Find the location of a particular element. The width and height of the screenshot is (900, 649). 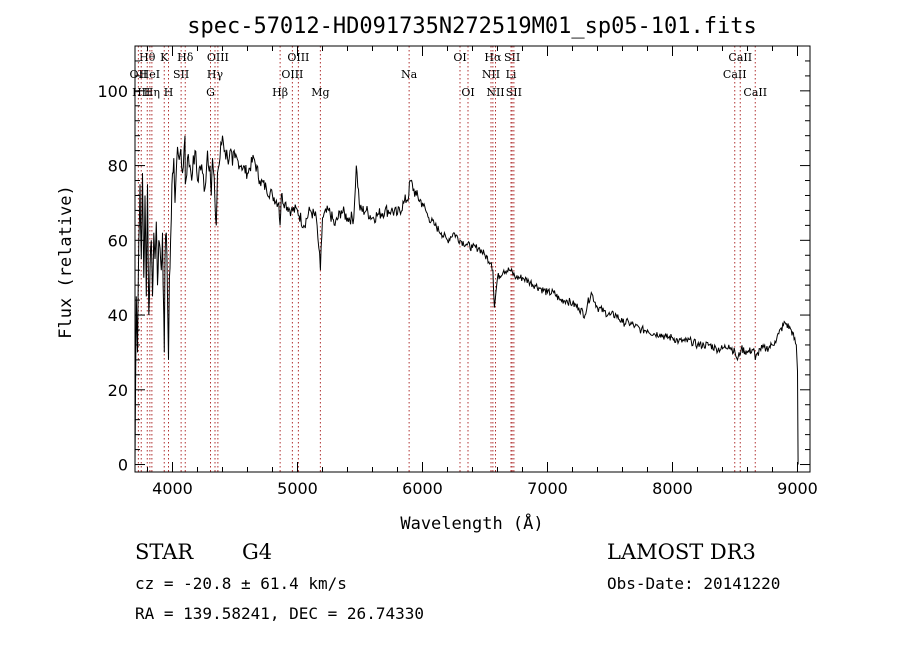

line-marker-label: K is located at coordinates (164, 57).